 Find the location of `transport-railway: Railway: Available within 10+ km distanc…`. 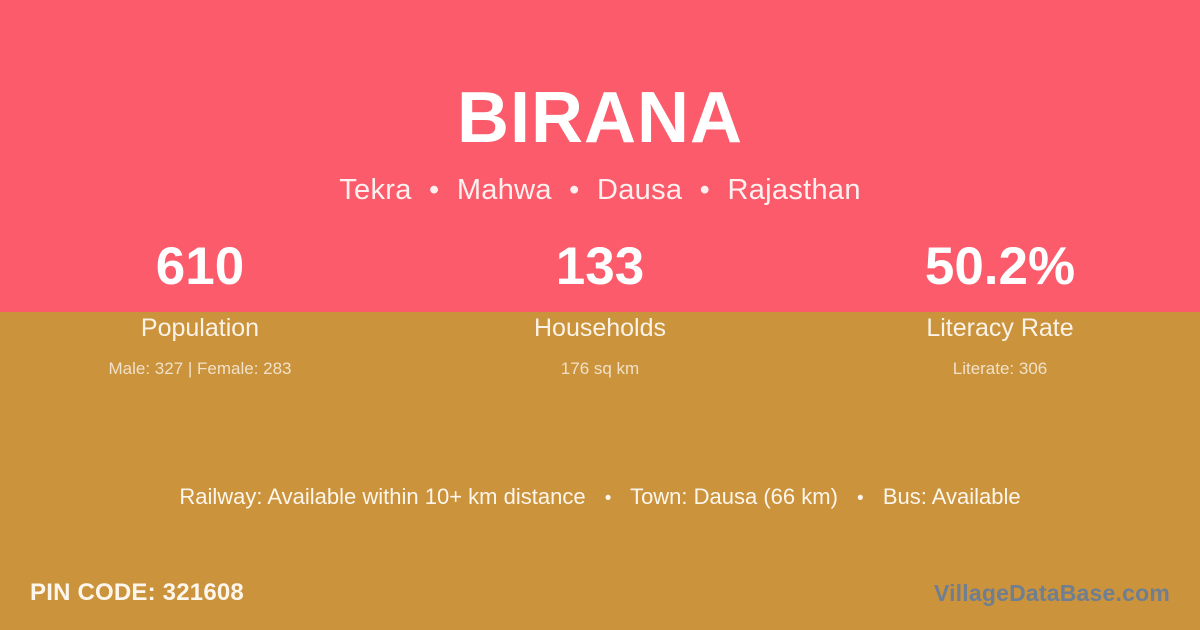

transport-railway: Railway: Available within 10+ km distanc… is located at coordinates (382, 496).